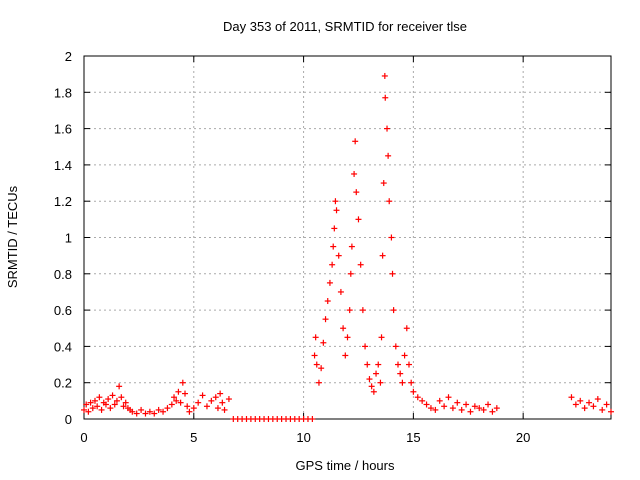  What do you see at coordinates (413, 437) in the screenshot?
I see `x-tick-label: 15` at bounding box center [413, 437].